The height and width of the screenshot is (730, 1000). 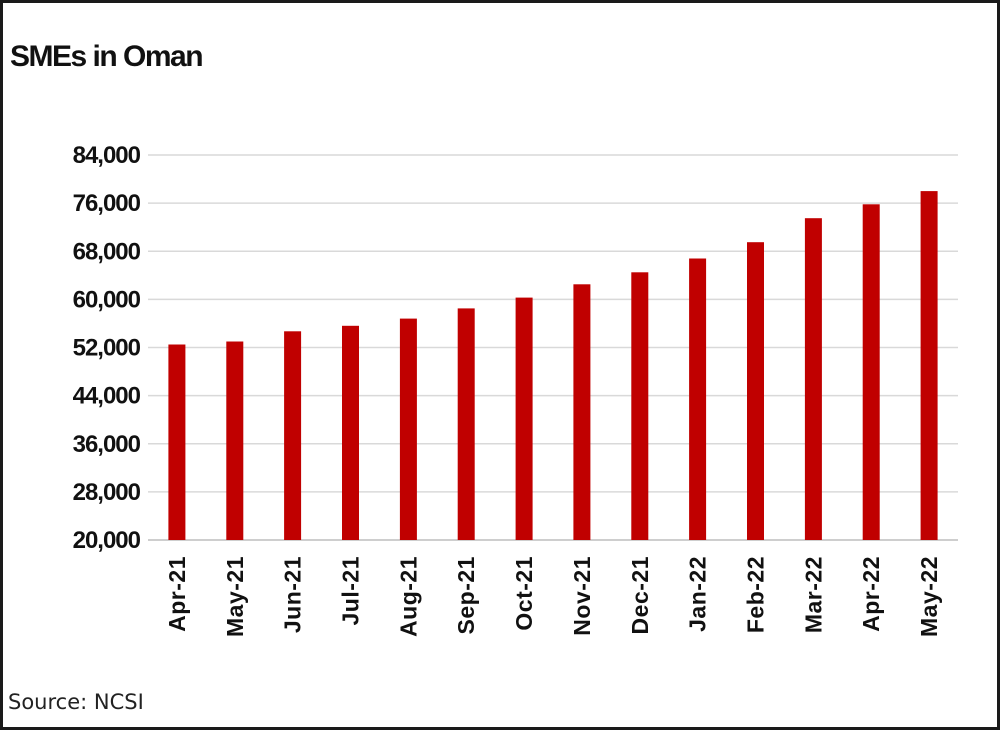 What do you see at coordinates (107, 299) in the screenshot?
I see `y-tick-label: 60,000` at bounding box center [107, 299].